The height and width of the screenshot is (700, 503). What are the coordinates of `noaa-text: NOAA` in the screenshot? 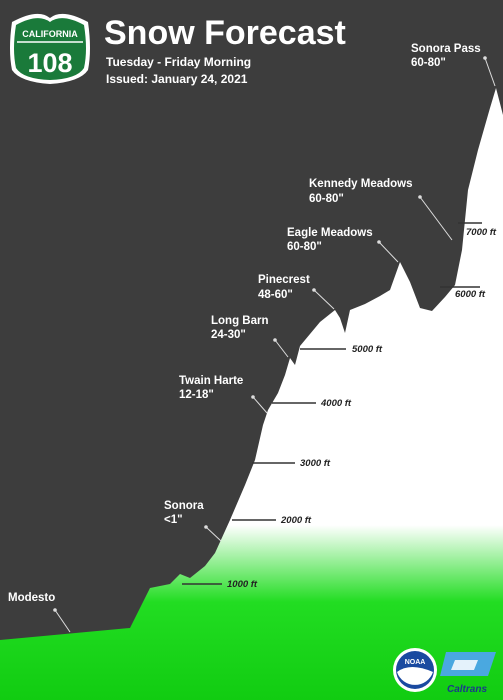 It's located at (415, 662).